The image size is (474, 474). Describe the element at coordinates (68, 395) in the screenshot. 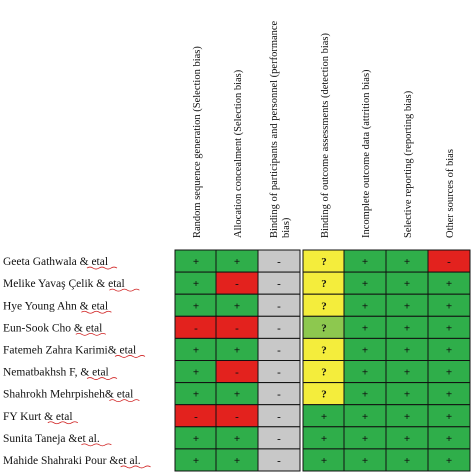

I see `study-label: Shahrokh Mehrpisheh& etal` at that location.